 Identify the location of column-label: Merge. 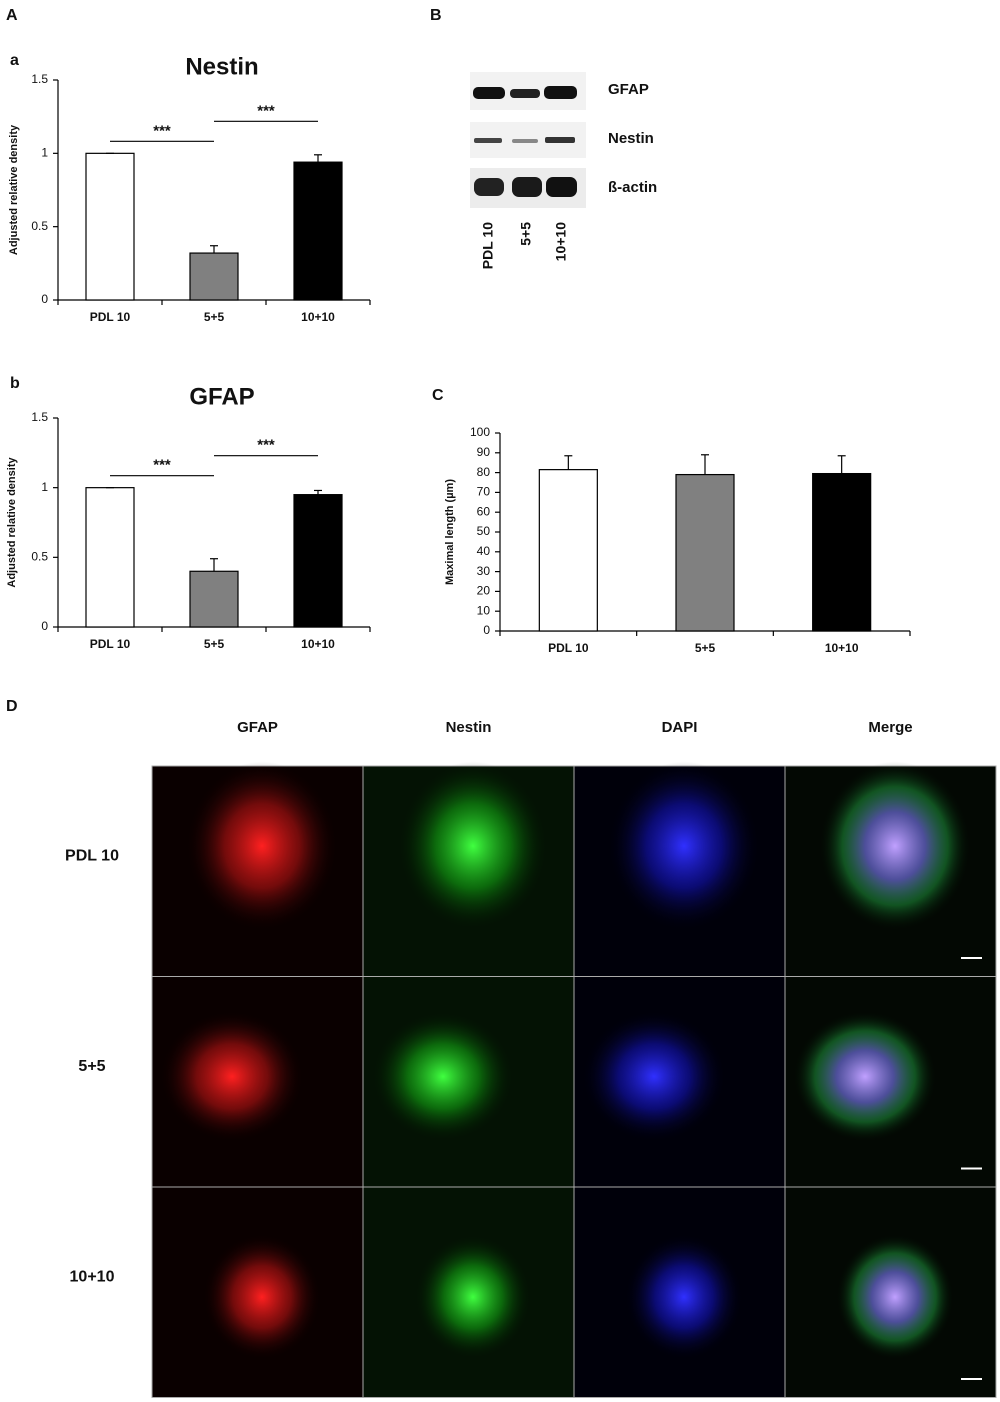
(890, 727).